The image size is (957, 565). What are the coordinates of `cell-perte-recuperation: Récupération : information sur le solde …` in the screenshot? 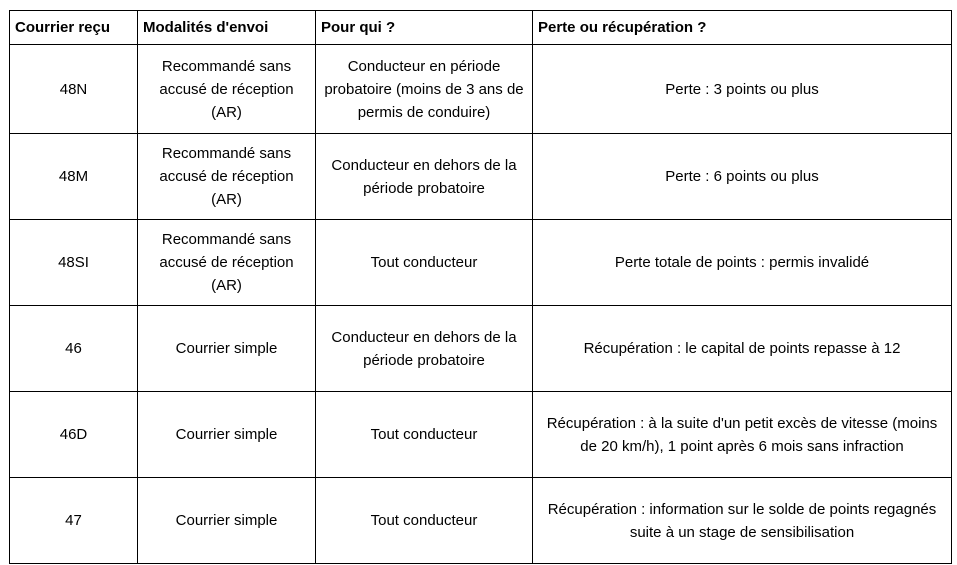 It's located at (742, 520).